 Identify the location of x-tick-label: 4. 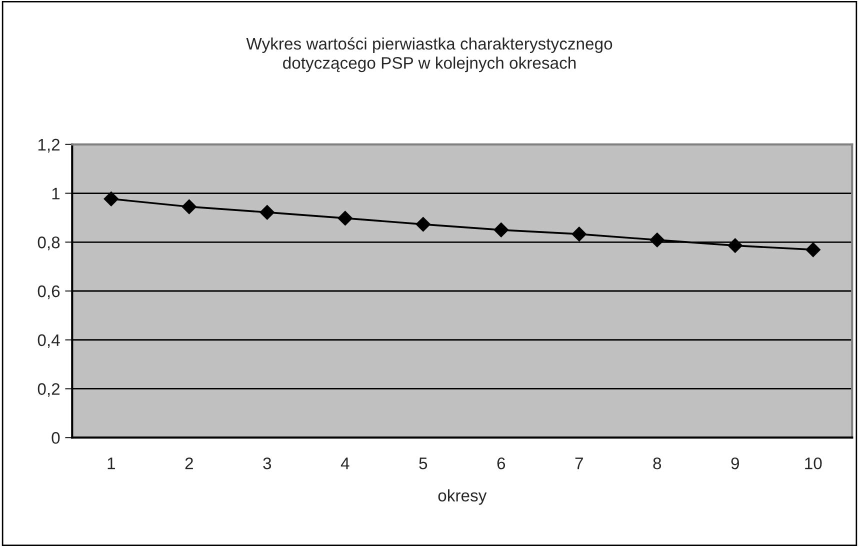
(345, 464).